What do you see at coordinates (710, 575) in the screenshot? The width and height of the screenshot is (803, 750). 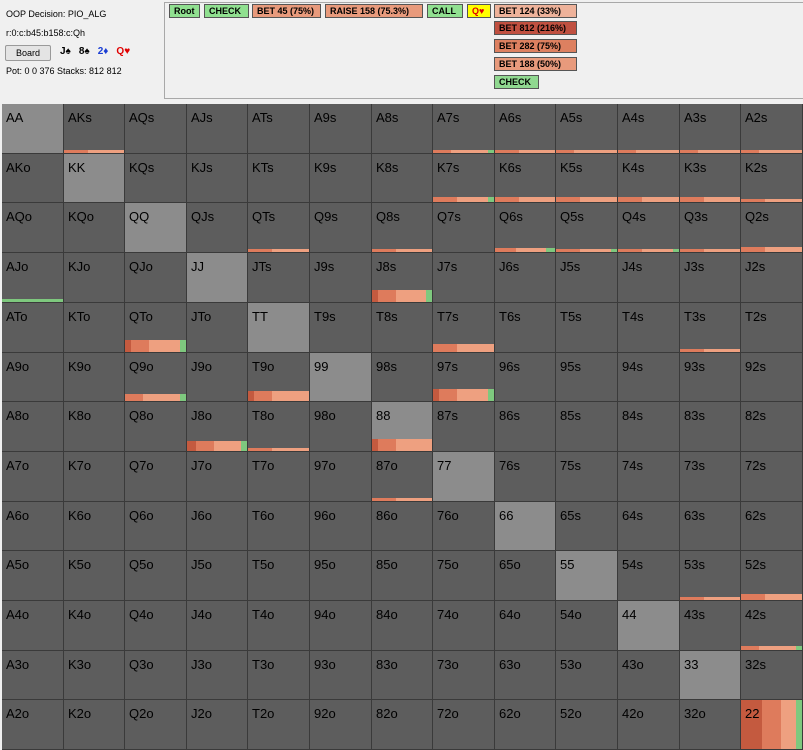 I see `hand-cell-53s: 53s` at bounding box center [710, 575].